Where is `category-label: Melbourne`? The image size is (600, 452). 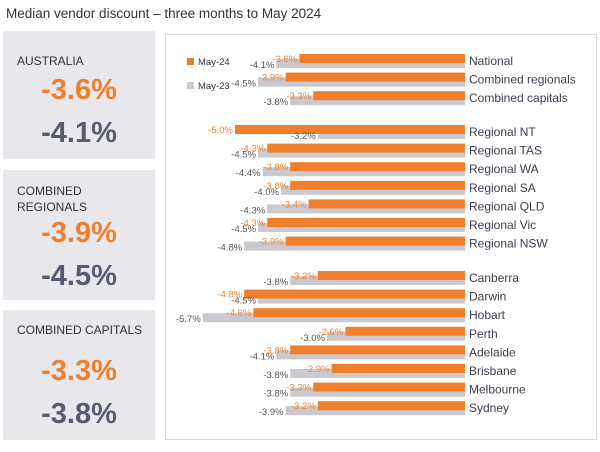 category-label: Melbourne is located at coordinates (497, 390).